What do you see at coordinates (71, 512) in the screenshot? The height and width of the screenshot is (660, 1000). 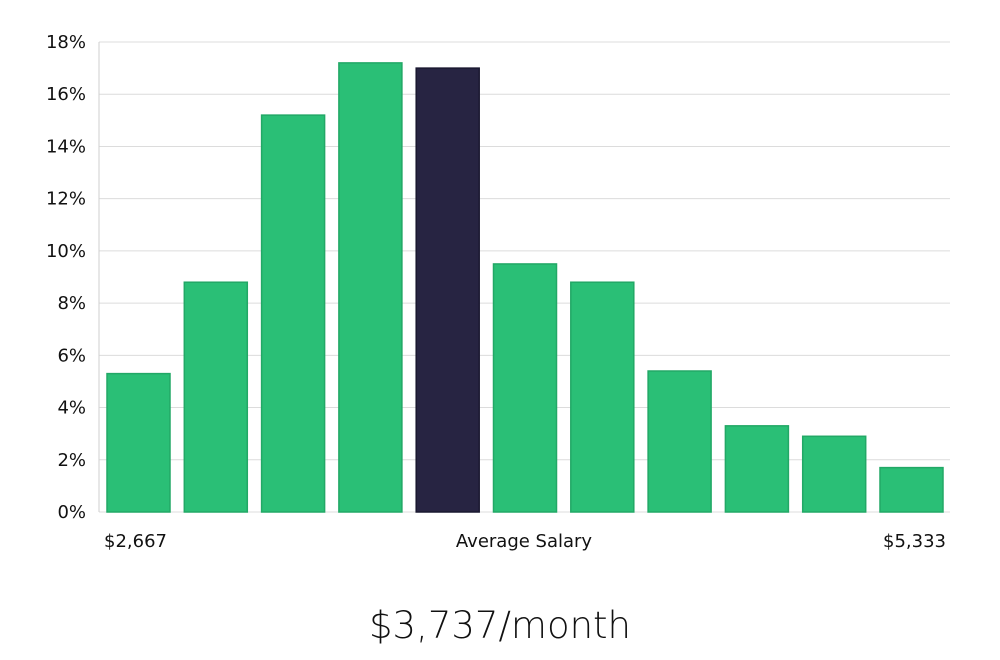 I see `y-tick-label: 0%` at bounding box center [71, 512].